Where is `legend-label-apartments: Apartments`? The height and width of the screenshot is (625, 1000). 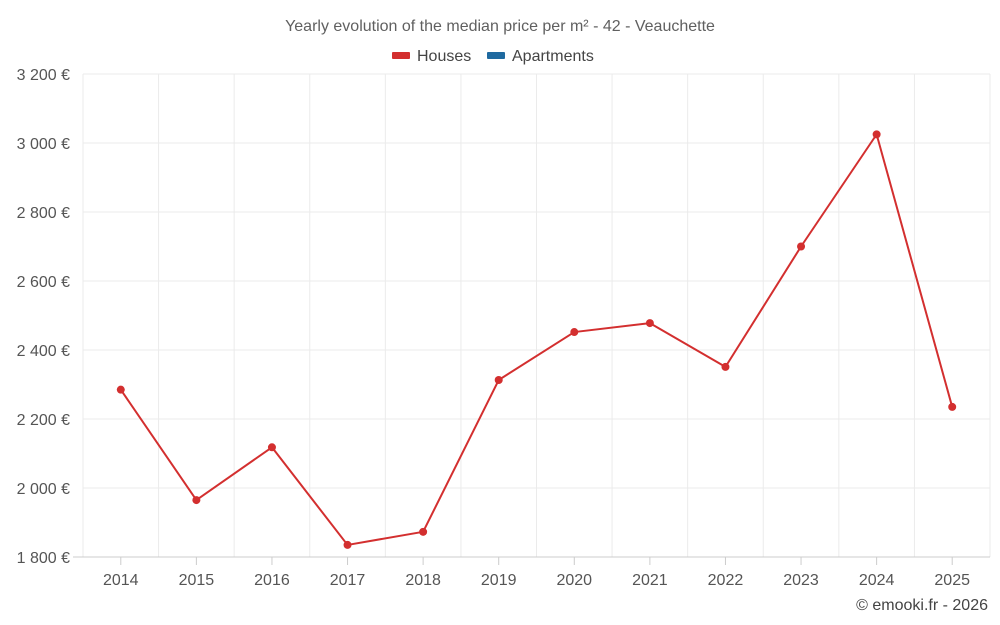
legend-label-apartments: Apartments is located at coordinates (553, 56).